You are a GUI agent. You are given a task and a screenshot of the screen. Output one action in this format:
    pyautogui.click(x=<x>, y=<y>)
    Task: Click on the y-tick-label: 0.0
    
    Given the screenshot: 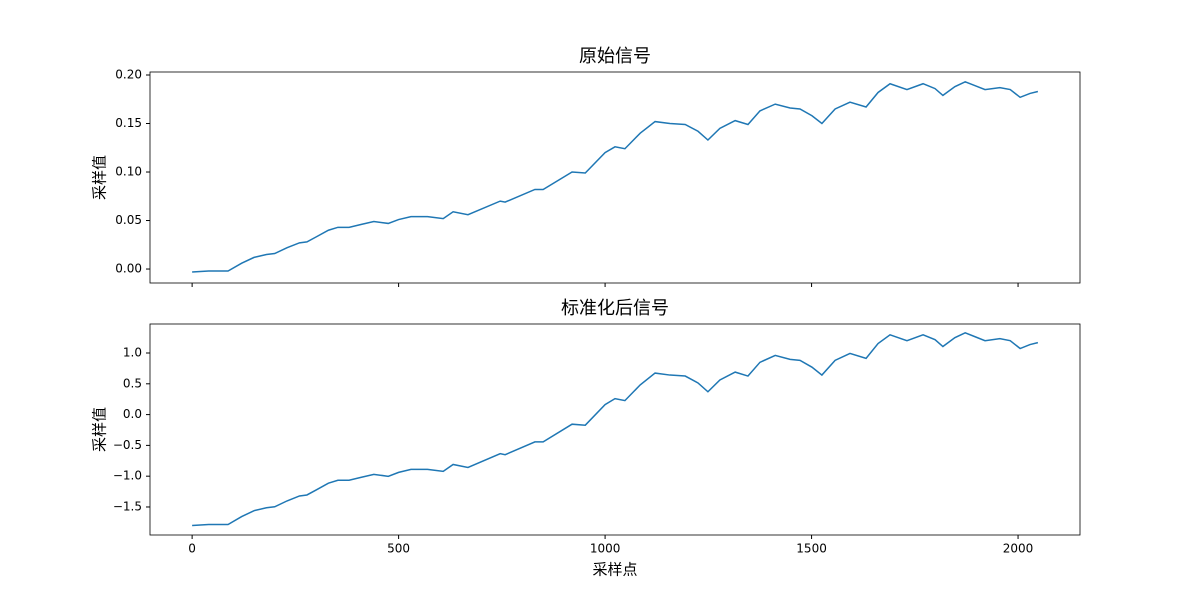 What is the action you would take?
    pyautogui.click(x=132, y=414)
    